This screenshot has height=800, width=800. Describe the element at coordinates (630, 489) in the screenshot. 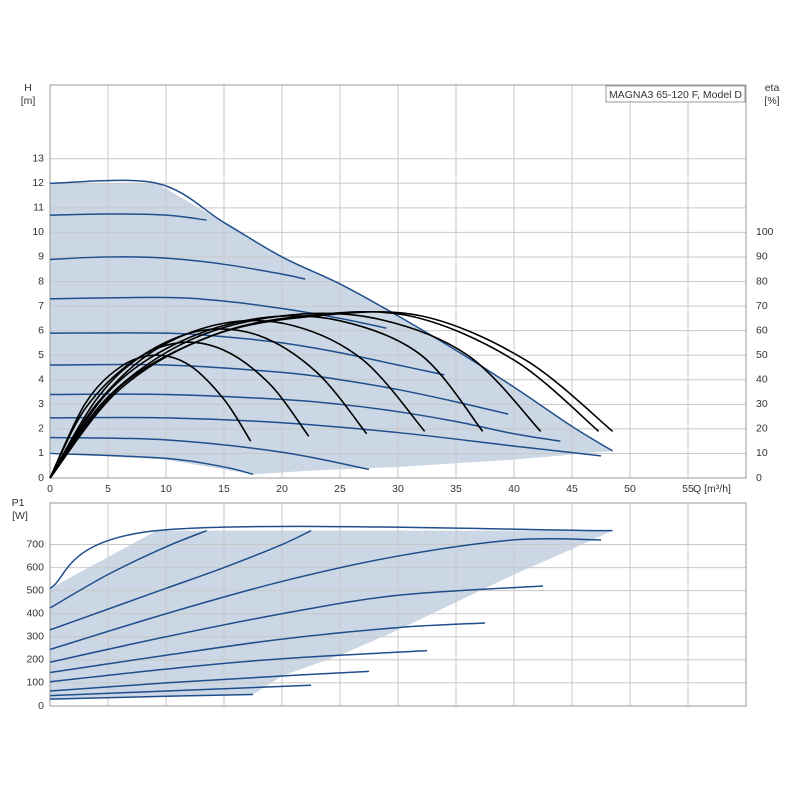

I see `x-tick-label: 50` at that location.